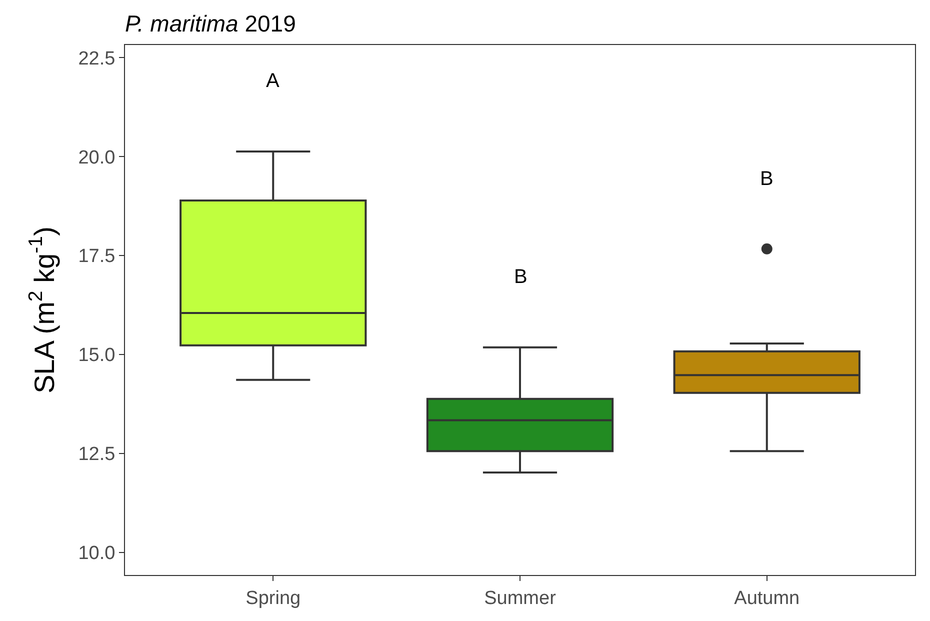 This screenshot has height=621, width=930. Describe the element at coordinates (273, 598) in the screenshot. I see `x-tick-label: Spring` at that location.